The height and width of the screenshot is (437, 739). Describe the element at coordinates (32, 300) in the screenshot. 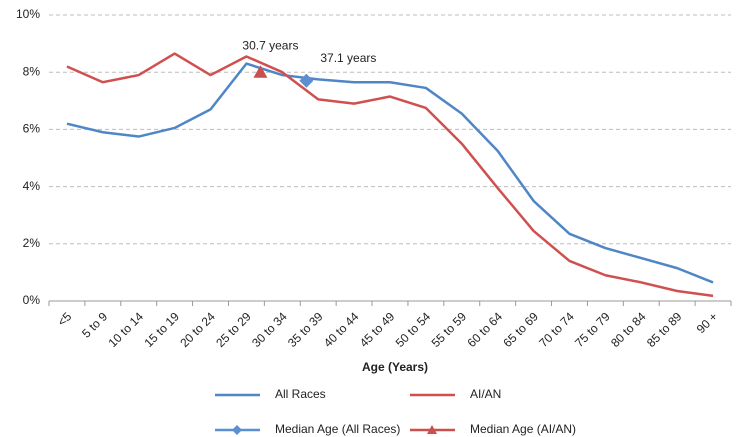

I see `y-tick-label: 0%` at that location.